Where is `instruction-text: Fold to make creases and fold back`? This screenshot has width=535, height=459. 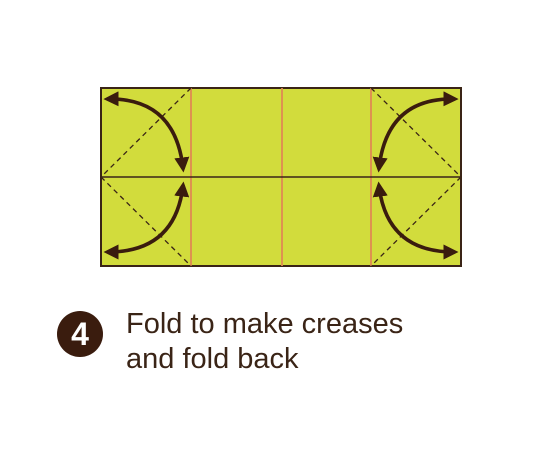
instruction-text: Fold to make creases and fold back is located at coordinates (316, 342).